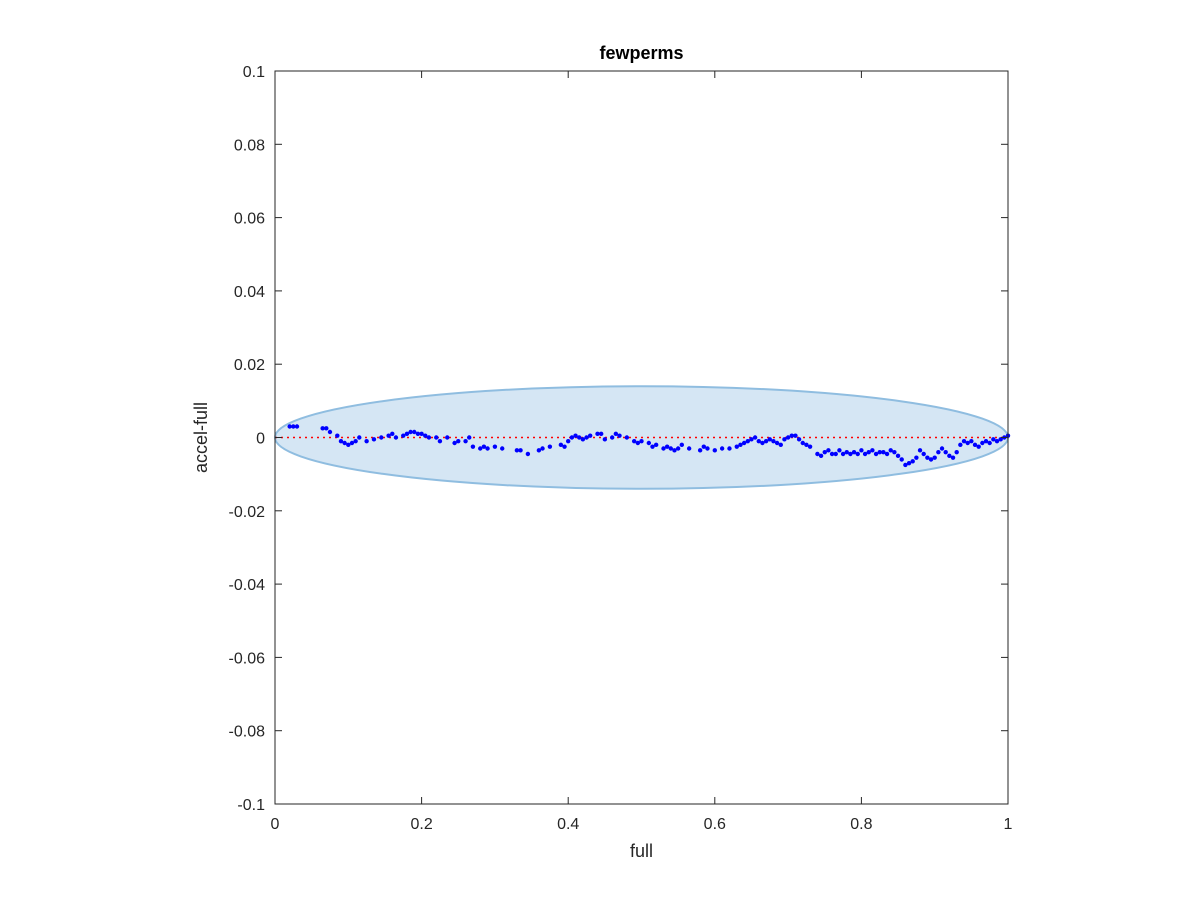 This screenshot has width=1200, height=900. Describe the element at coordinates (568, 824) in the screenshot. I see `x-tick-label: 0.4` at that location.